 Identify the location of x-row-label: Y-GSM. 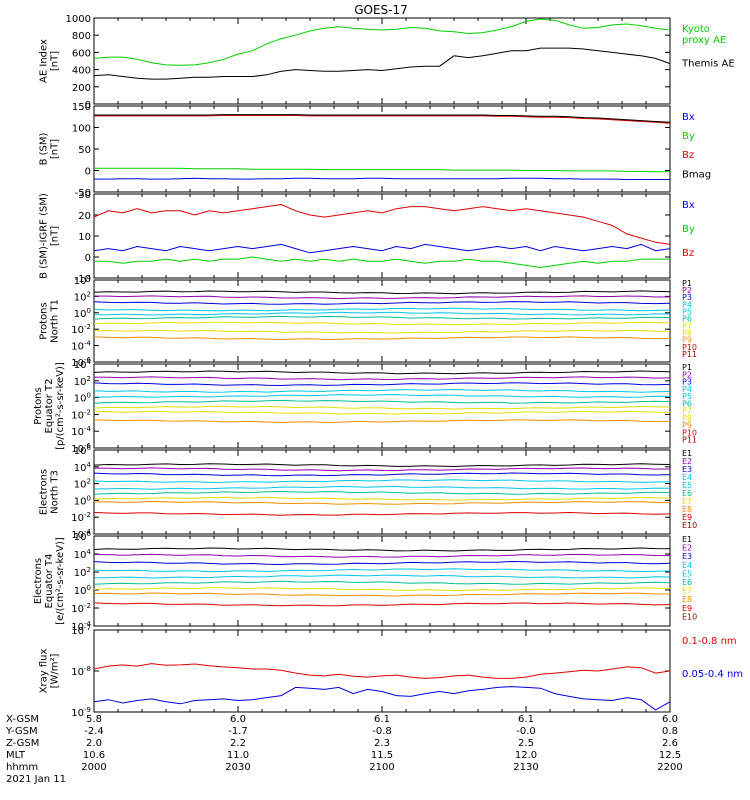
(21, 731).